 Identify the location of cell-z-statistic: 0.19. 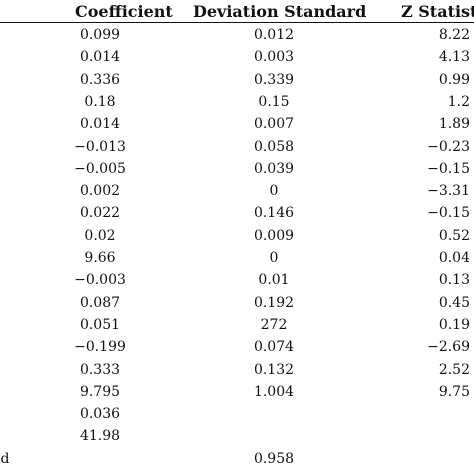
(454, 324).